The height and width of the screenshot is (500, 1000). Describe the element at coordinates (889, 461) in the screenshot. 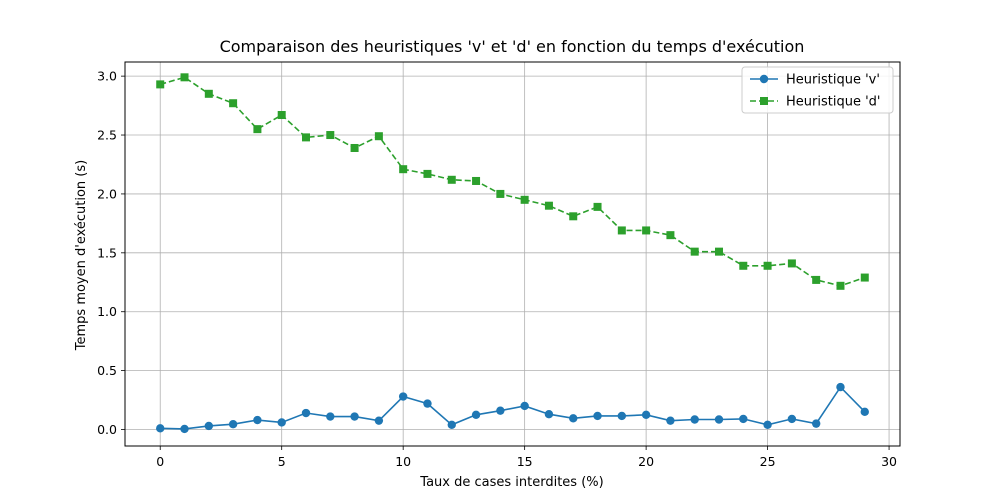

I see `x-tick-label: 30` at that location.